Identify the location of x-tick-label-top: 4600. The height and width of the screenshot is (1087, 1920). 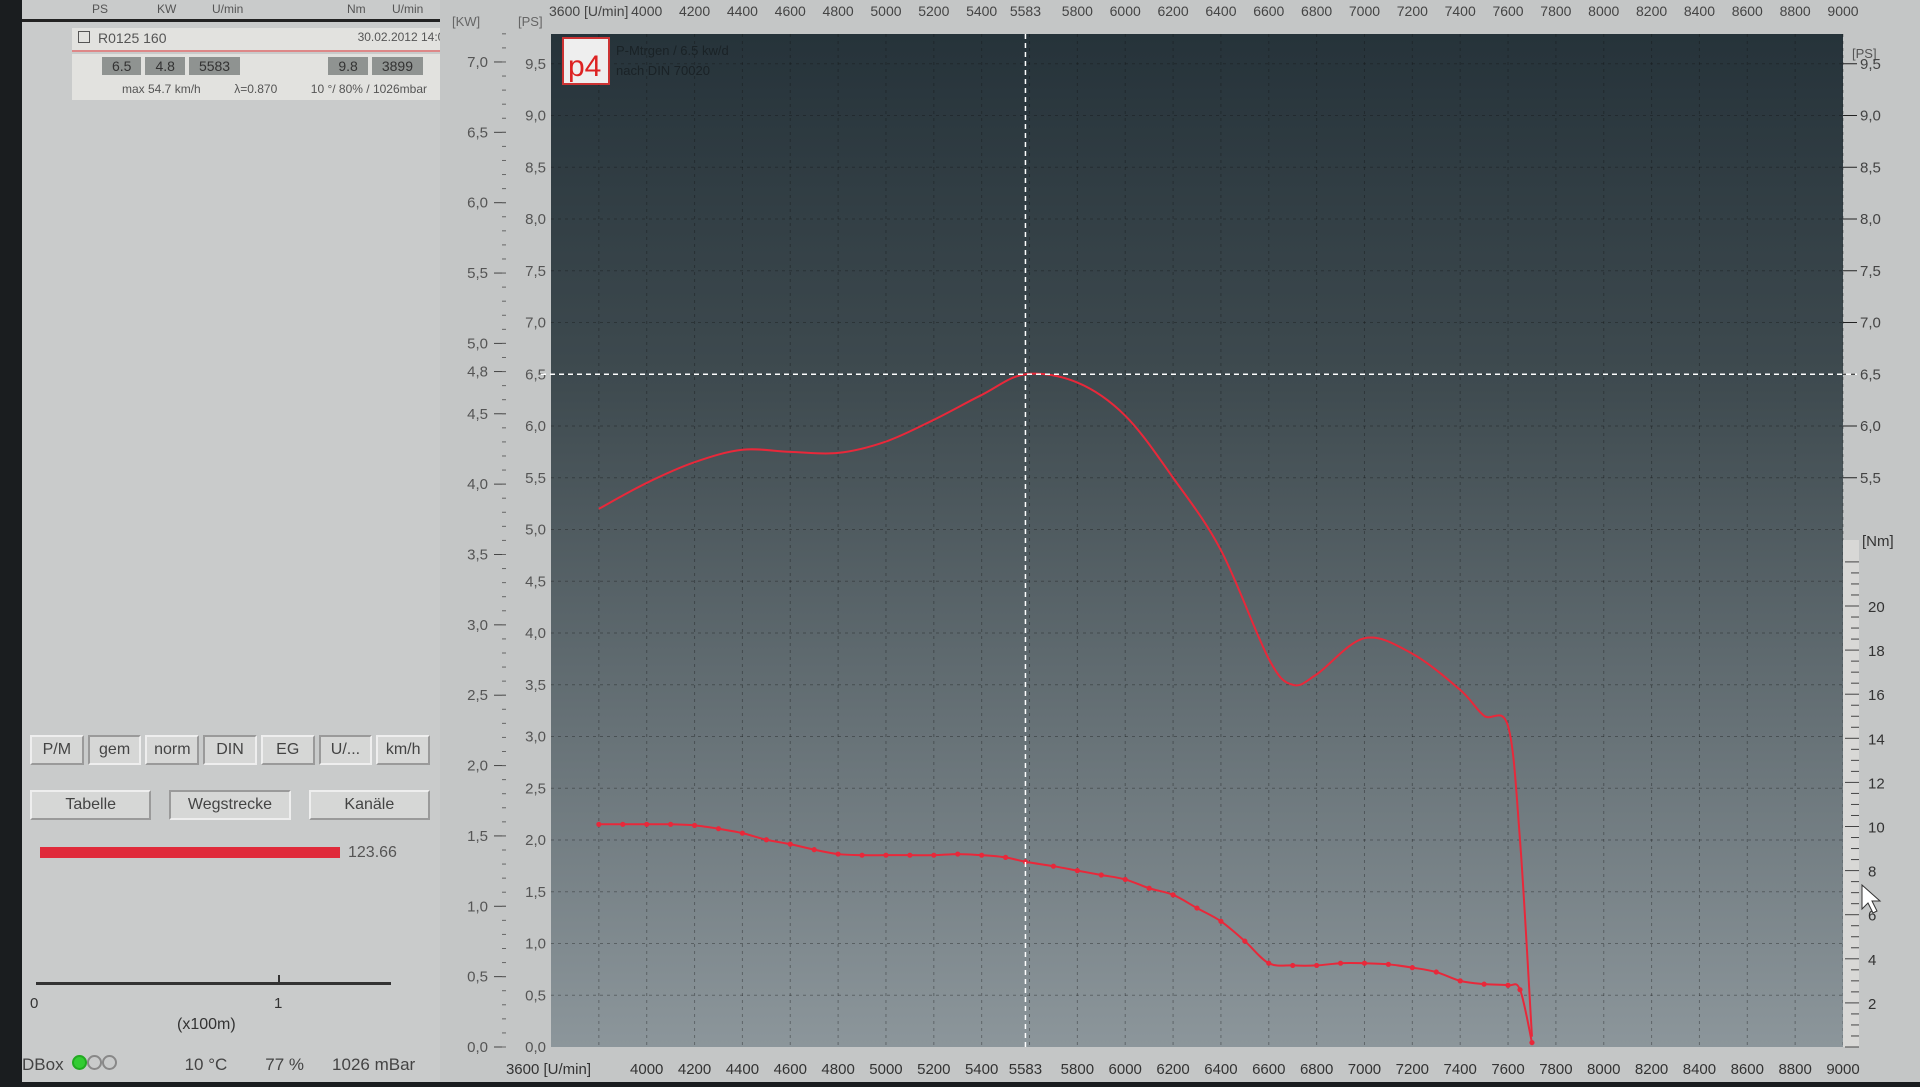
(790, 11).